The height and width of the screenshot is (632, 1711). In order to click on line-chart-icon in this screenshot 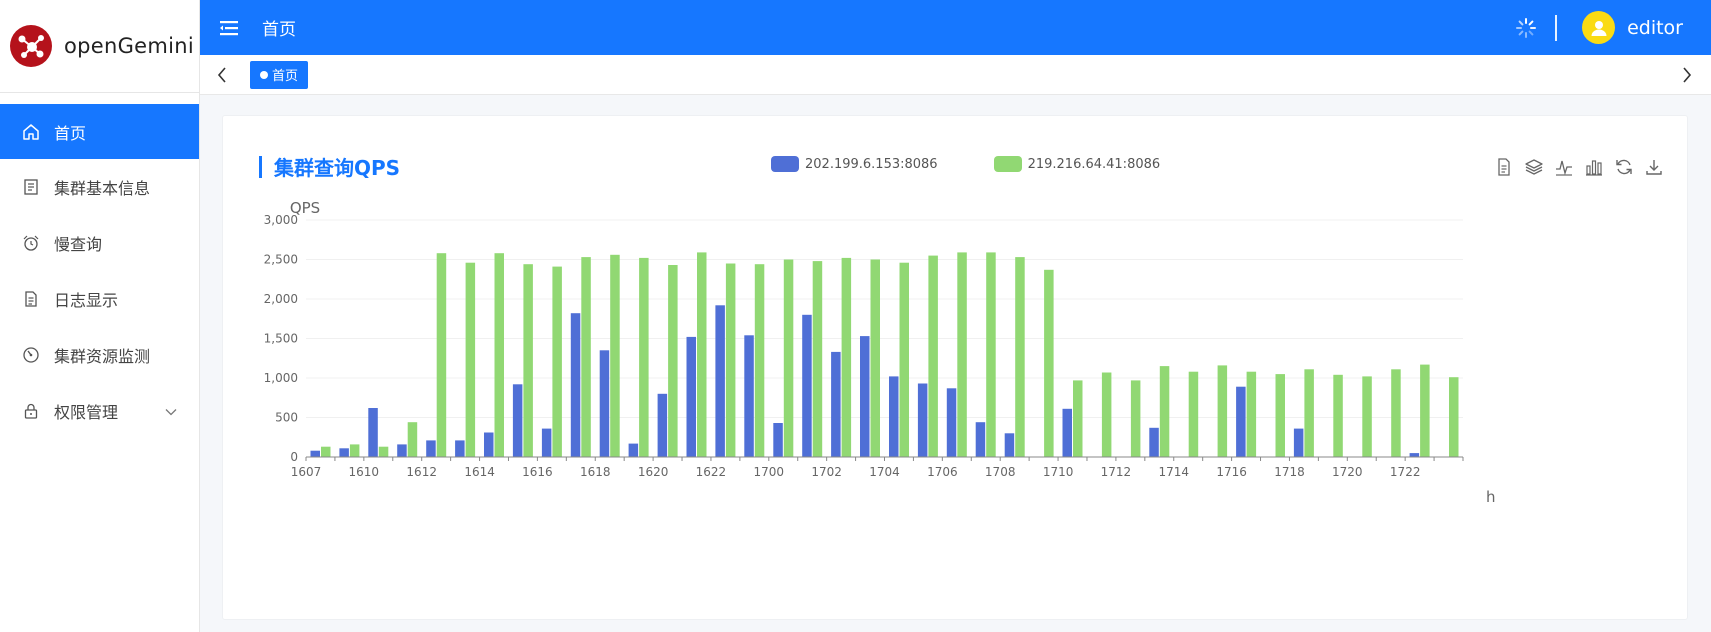, I will do `click(1564, 167)`.